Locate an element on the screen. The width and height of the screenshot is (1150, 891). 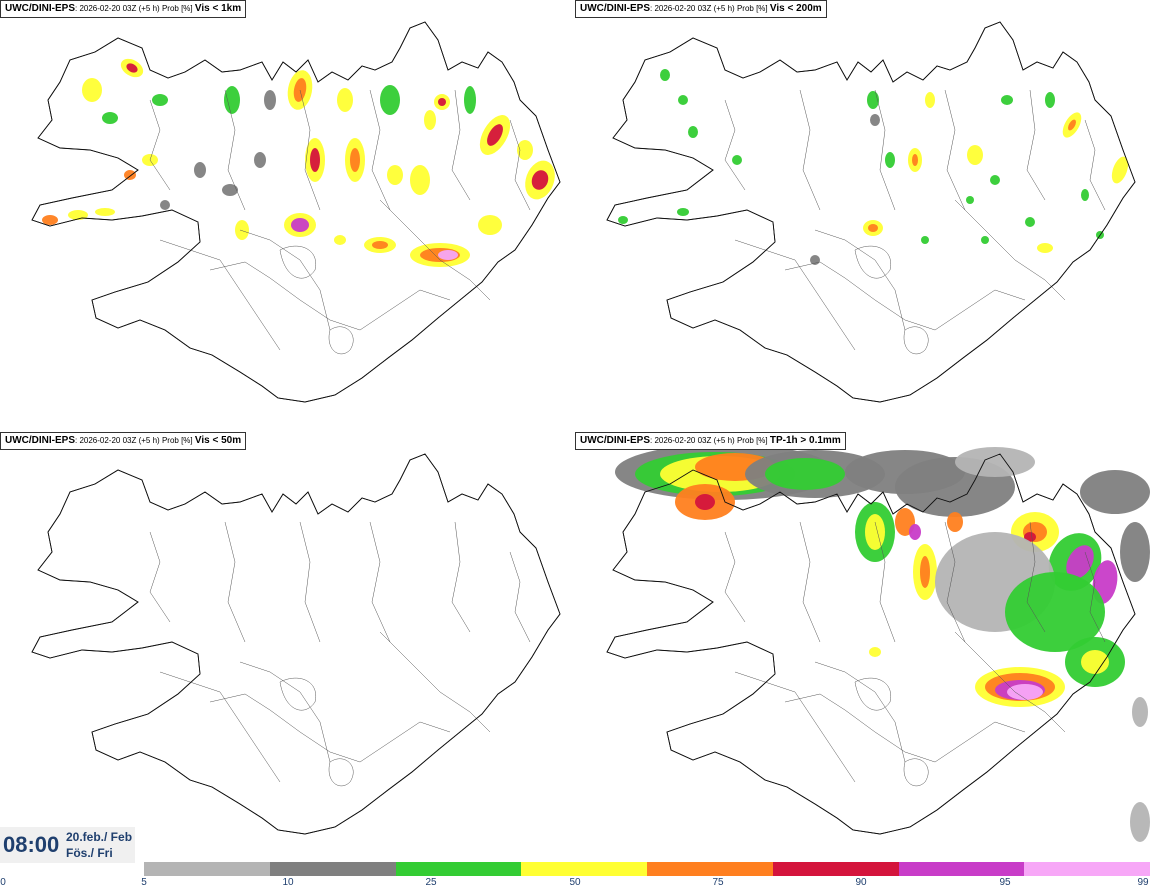
colorbar-tick-label: 50 is located at coordinates (575, 882).